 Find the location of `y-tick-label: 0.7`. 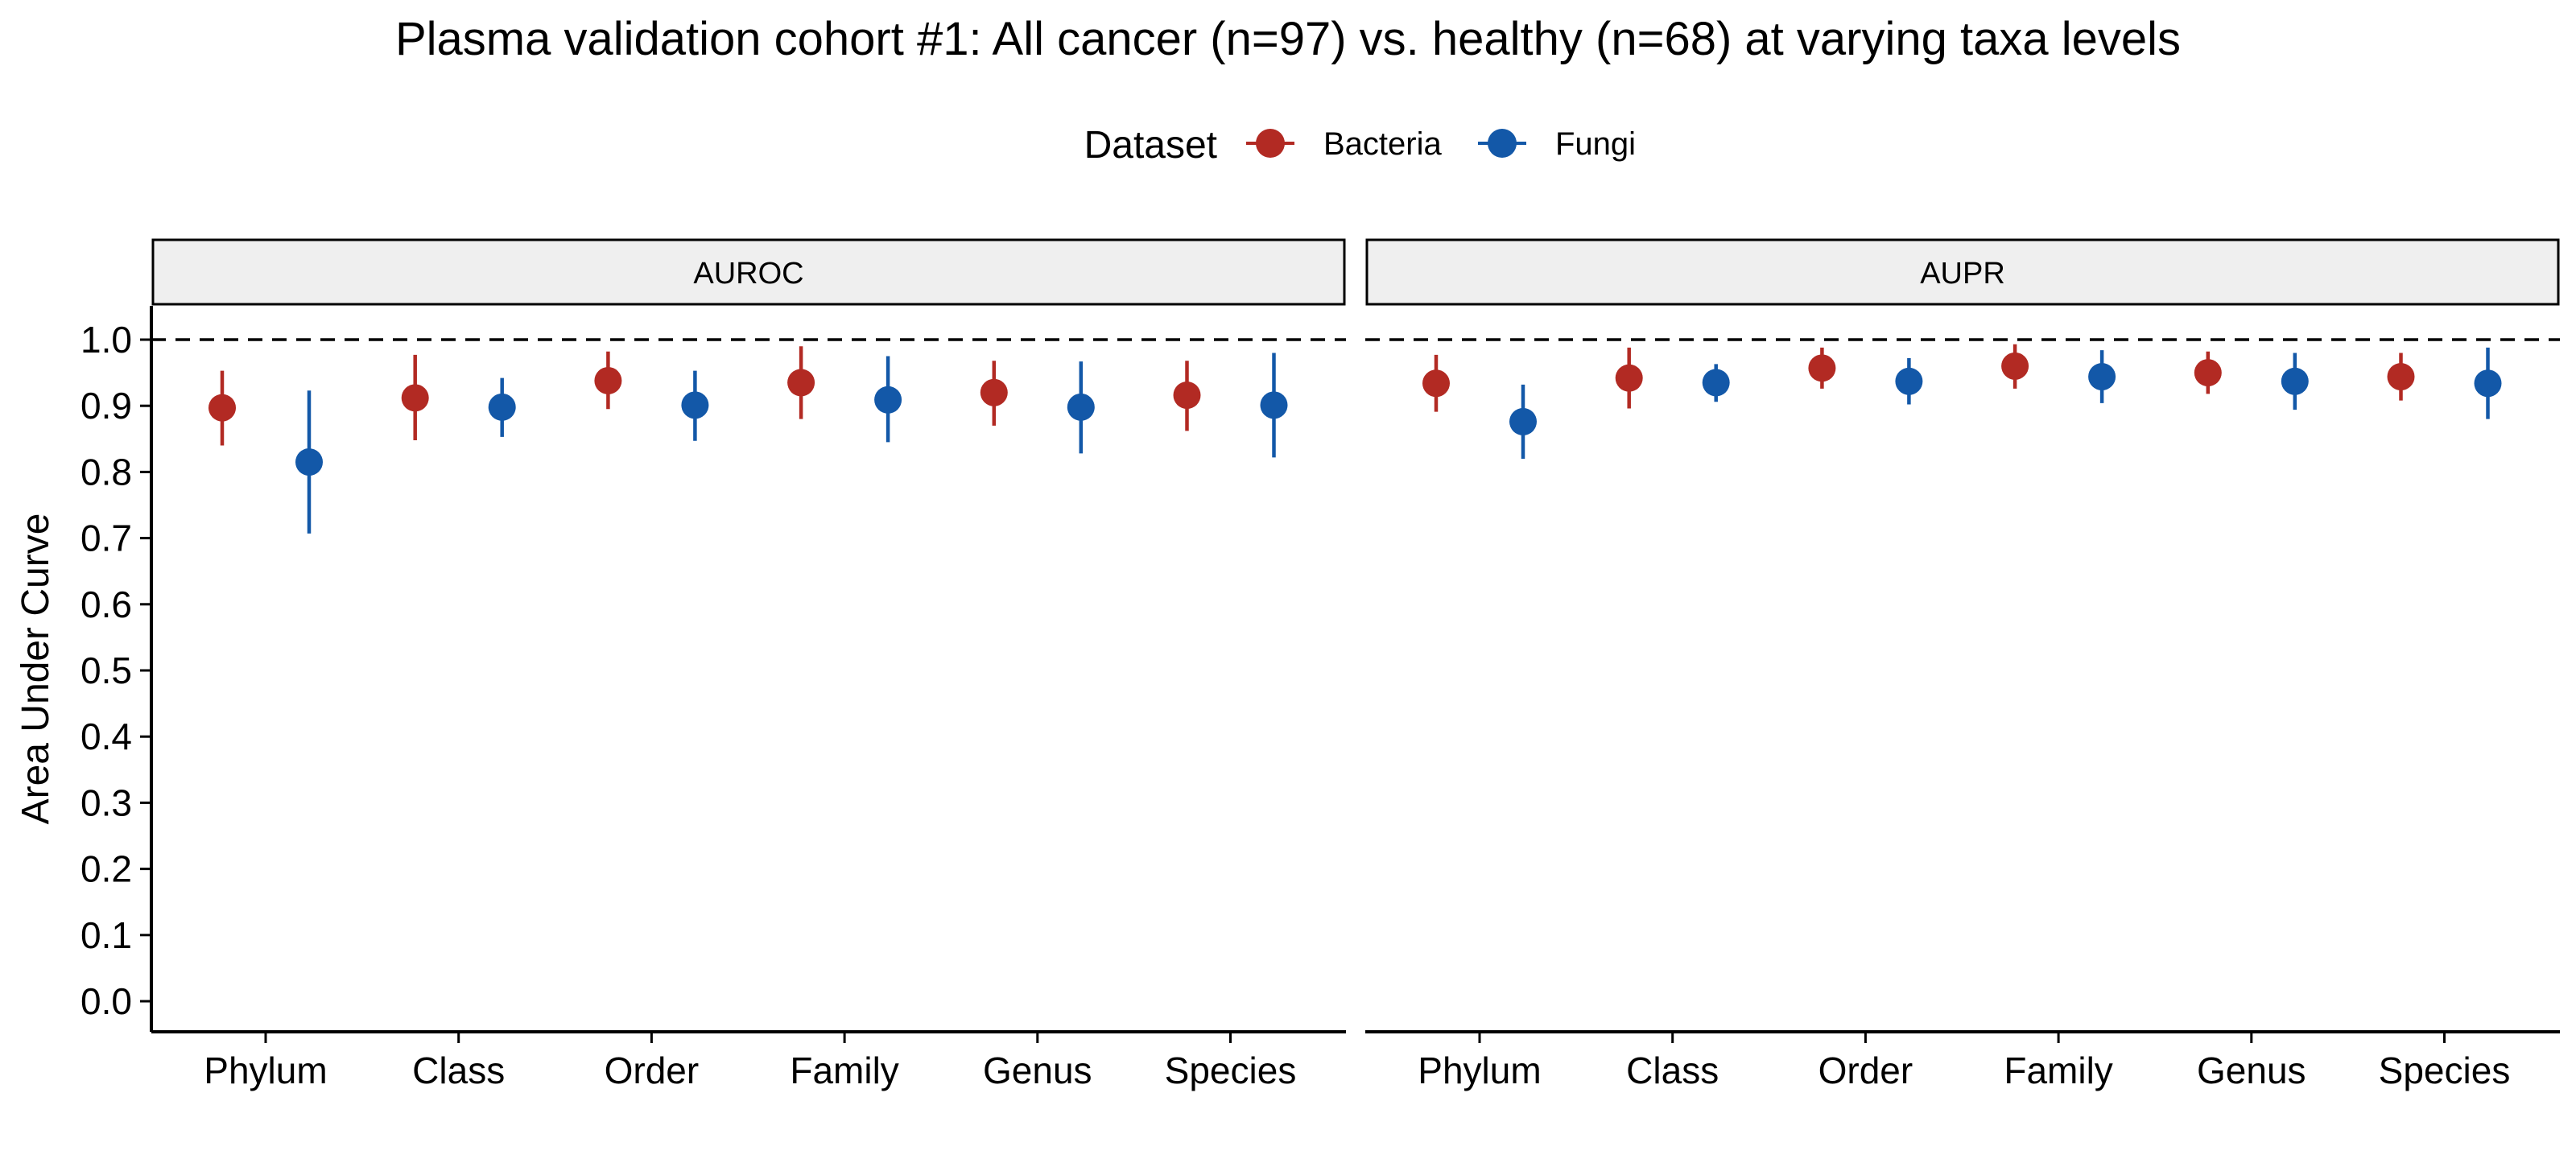

y-tick-label: 0.7 is located at coordinates (106, 538).